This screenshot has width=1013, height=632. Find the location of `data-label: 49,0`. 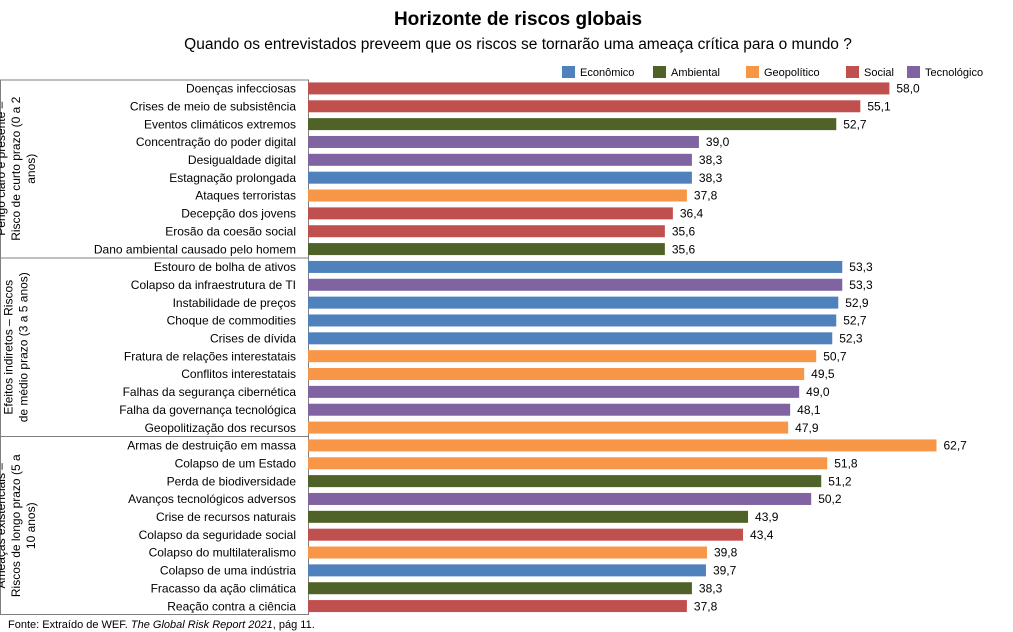

data-label: 49,0 is located at coordinates (818, 392).